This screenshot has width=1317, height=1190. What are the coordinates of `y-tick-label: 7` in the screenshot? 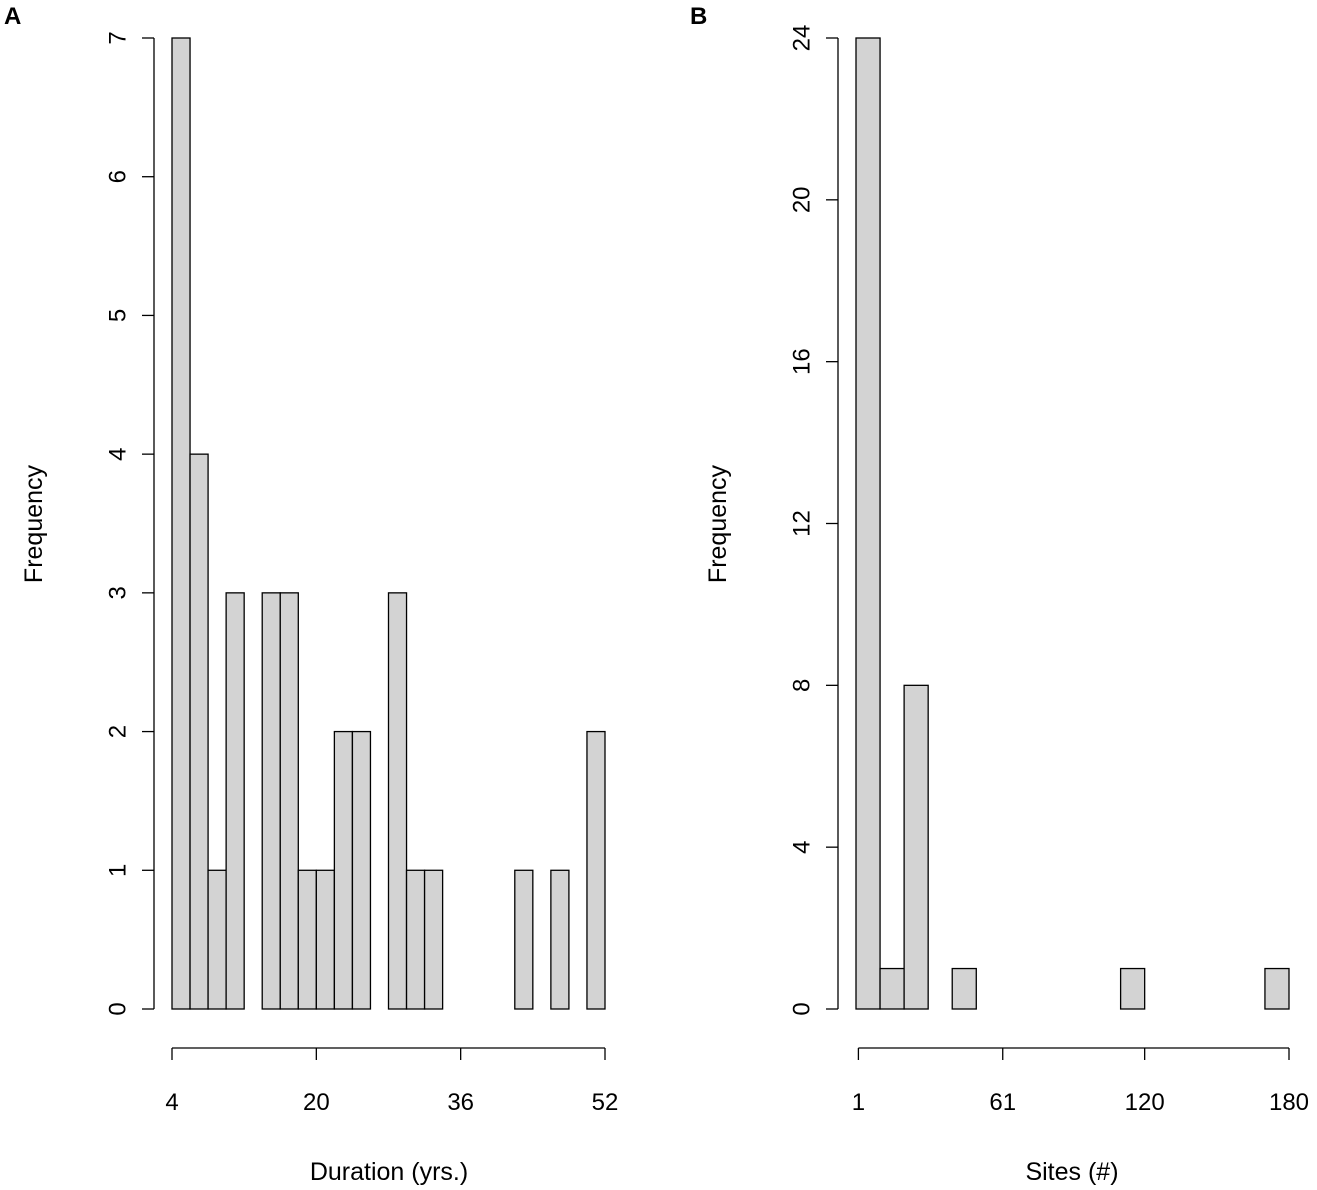 It's located at (118, 37).